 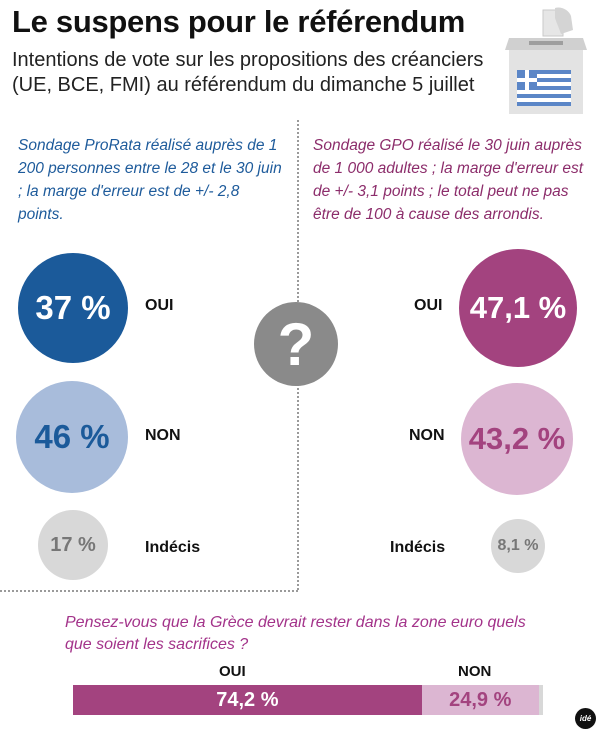 I want to click on question-mark-icon: ?, so click(x=296, y=344).